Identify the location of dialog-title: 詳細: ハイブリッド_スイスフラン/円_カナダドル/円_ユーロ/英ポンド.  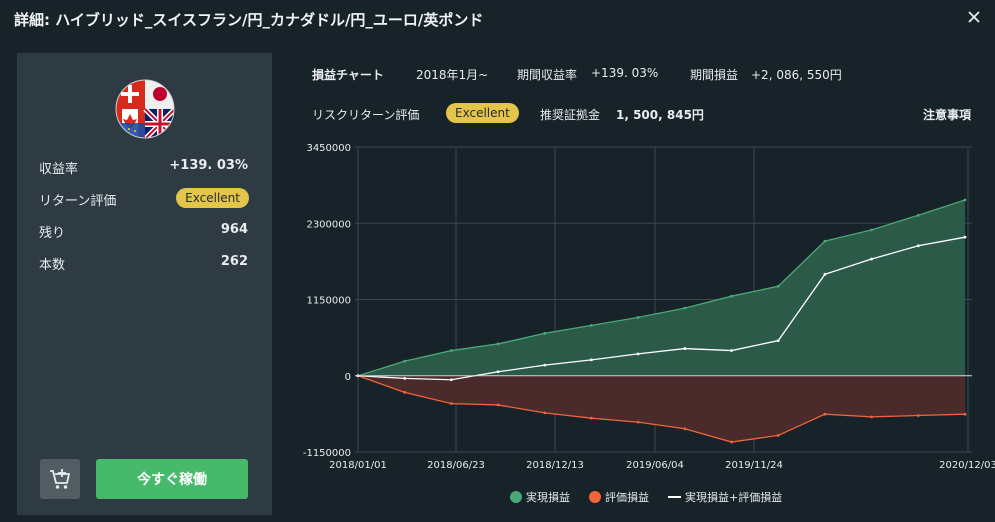
(249, 20).